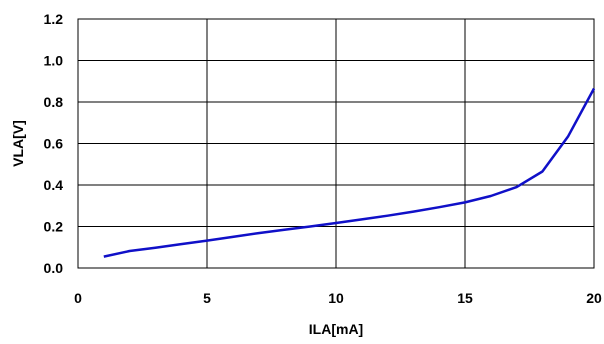 The image size is (604, 344). Describe the element at coordinates (336, 329) in the screenshot. I see `x-axis-title: ILA[mA]` at that location.